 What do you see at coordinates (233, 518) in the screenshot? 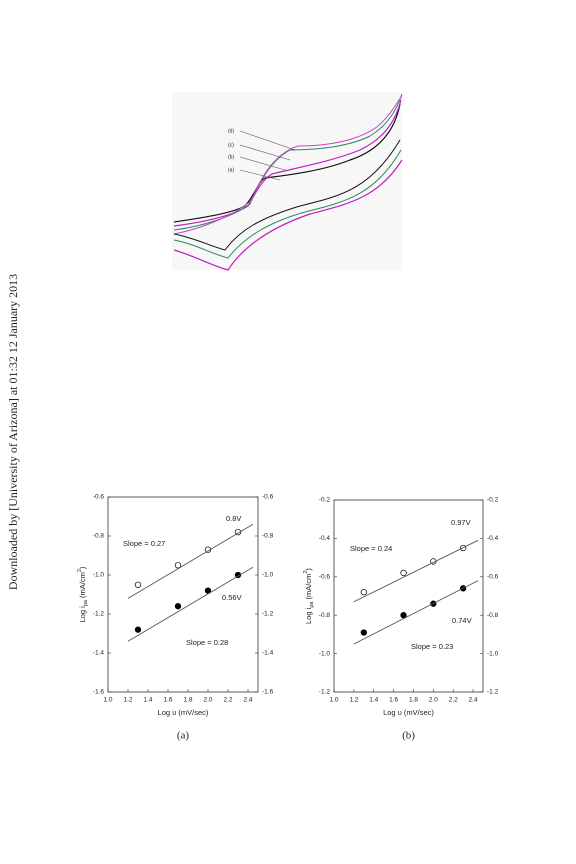
I see `annotation: 0.8V` at bounding box center [233, 518].